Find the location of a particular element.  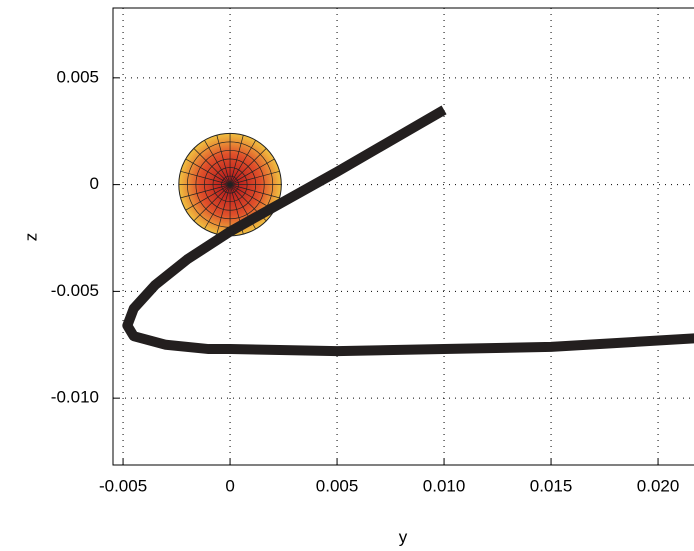

y-axis-label: z is located at coordinates (30, 237).